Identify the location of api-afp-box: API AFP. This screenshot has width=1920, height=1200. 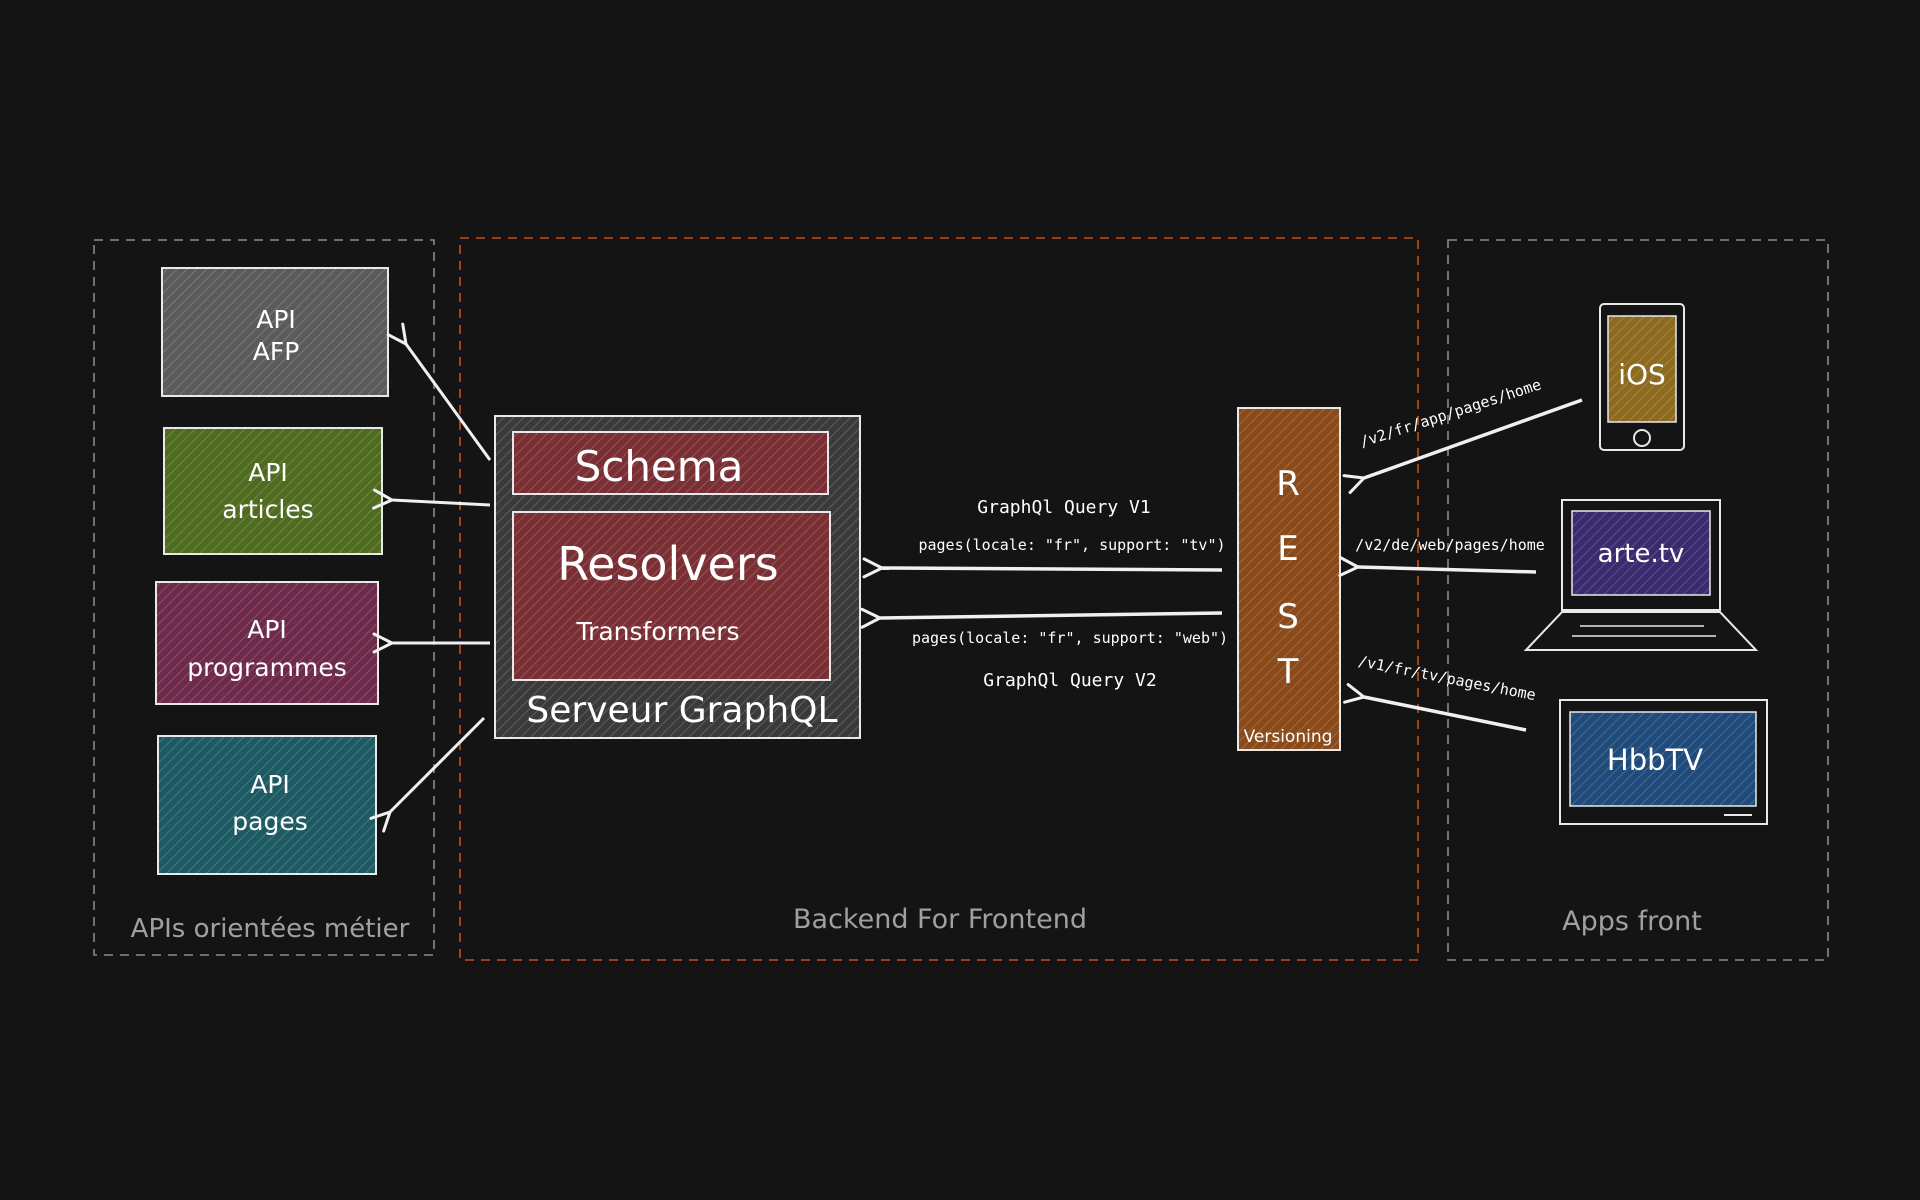
(275, 332).